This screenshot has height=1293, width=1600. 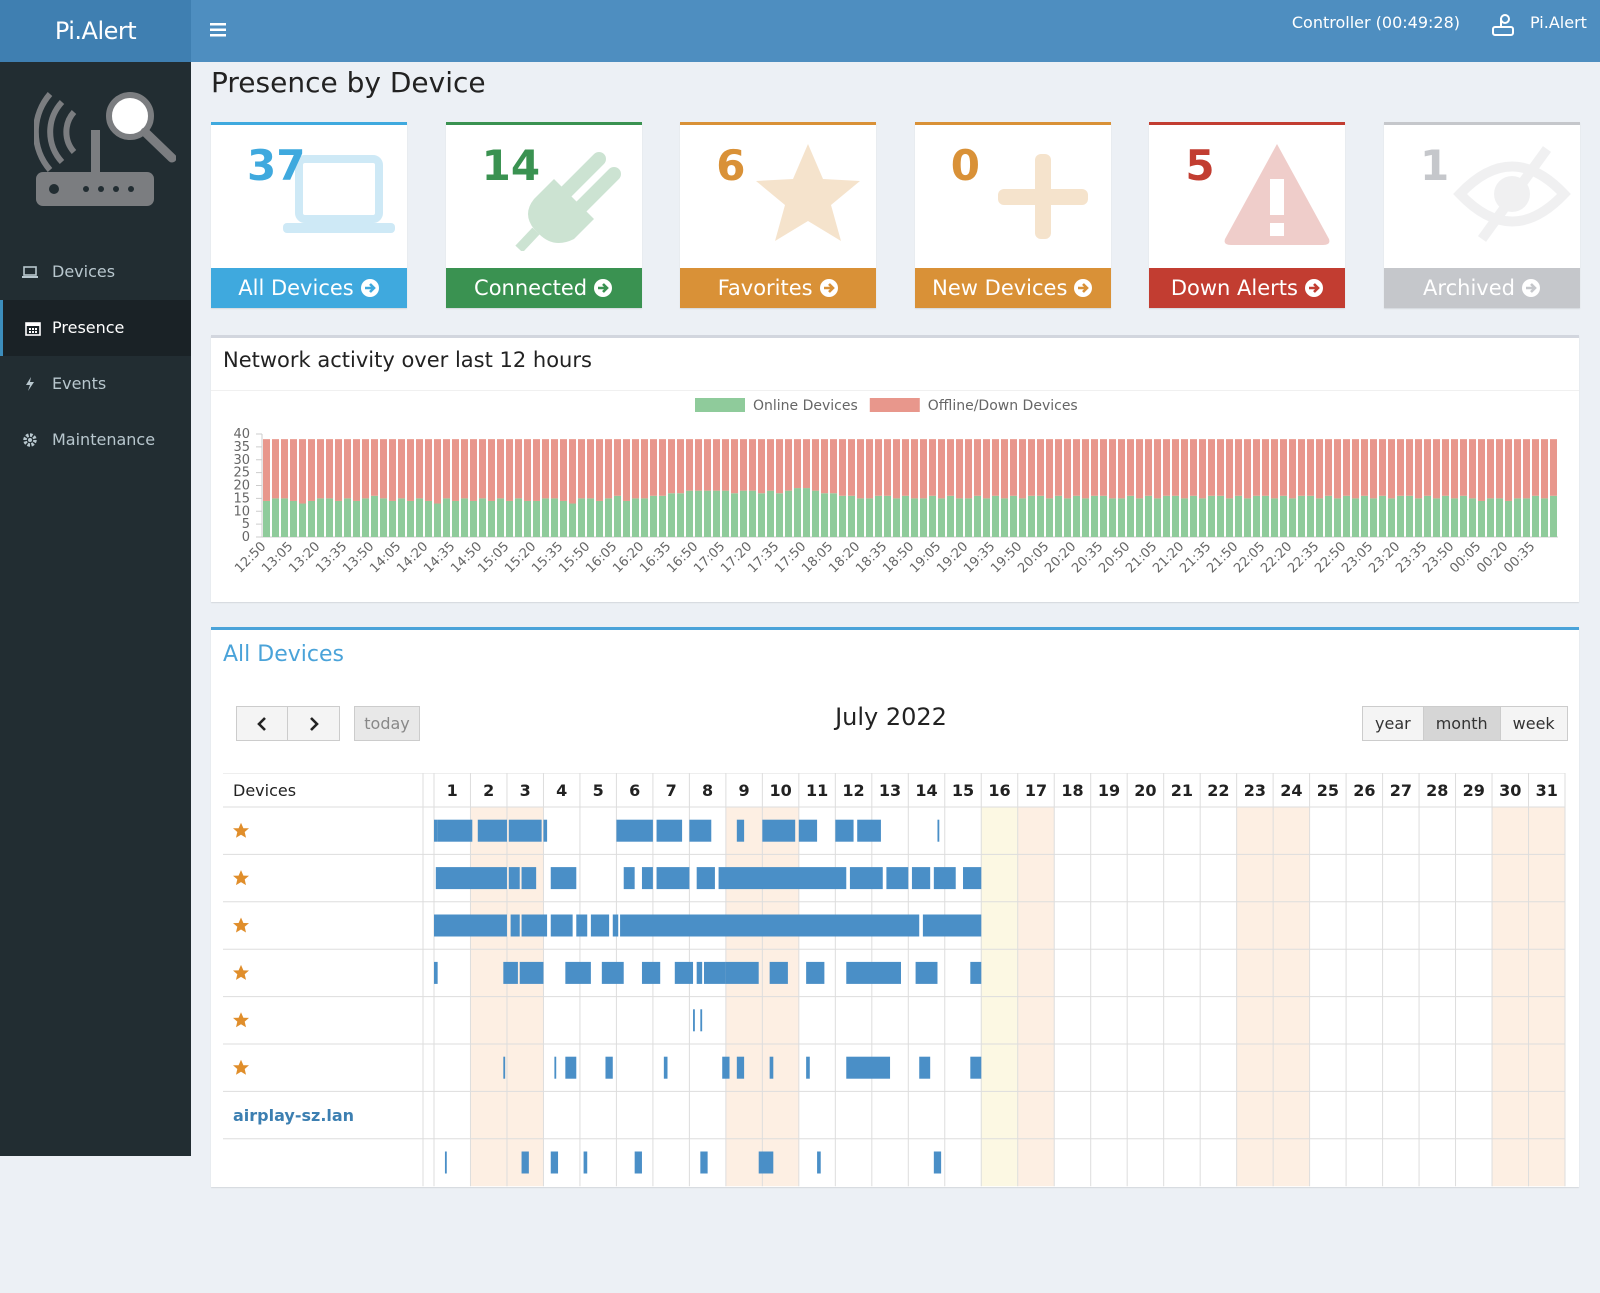 What do you see at coordinates (95, 384) in the screenshot?
I see `nav-item: Events` at bounding box center [95, 384].